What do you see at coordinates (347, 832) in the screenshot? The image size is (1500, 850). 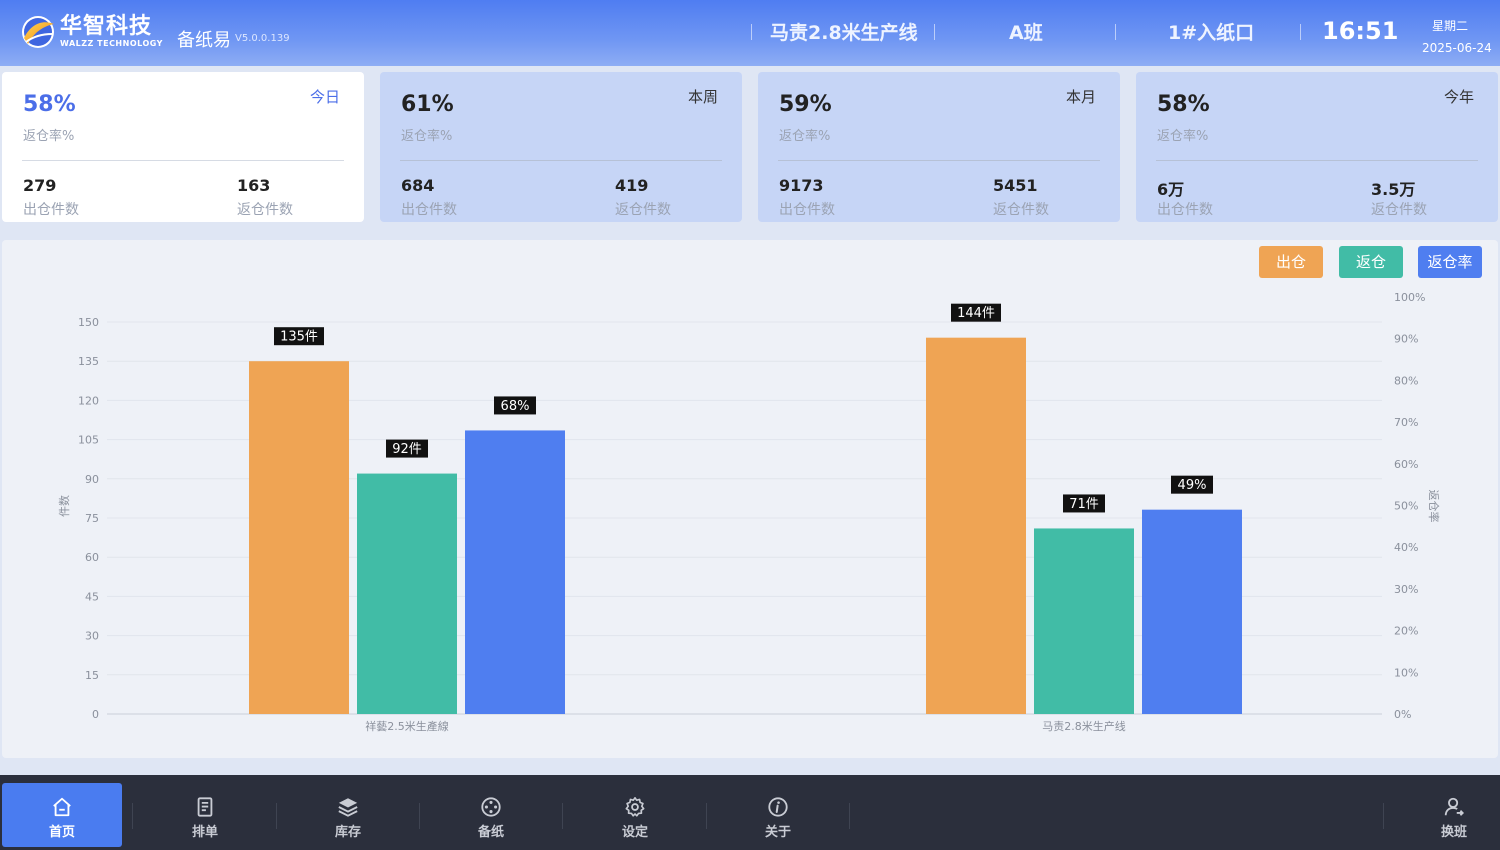 I see `nav-label: 库存` at bounding box center [347, 832].